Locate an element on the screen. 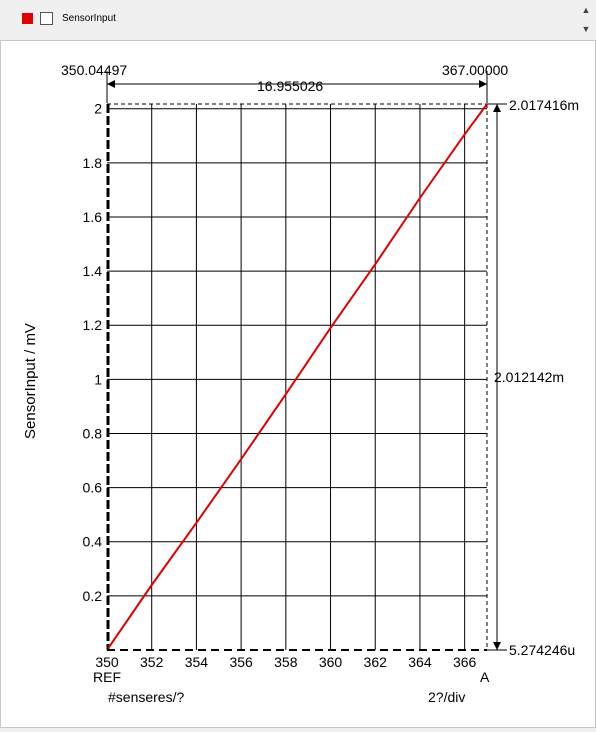 The width and height of the screenshot is (596, 732). x-unit-caption: #senseres/? is located at coordinates (146, 697).